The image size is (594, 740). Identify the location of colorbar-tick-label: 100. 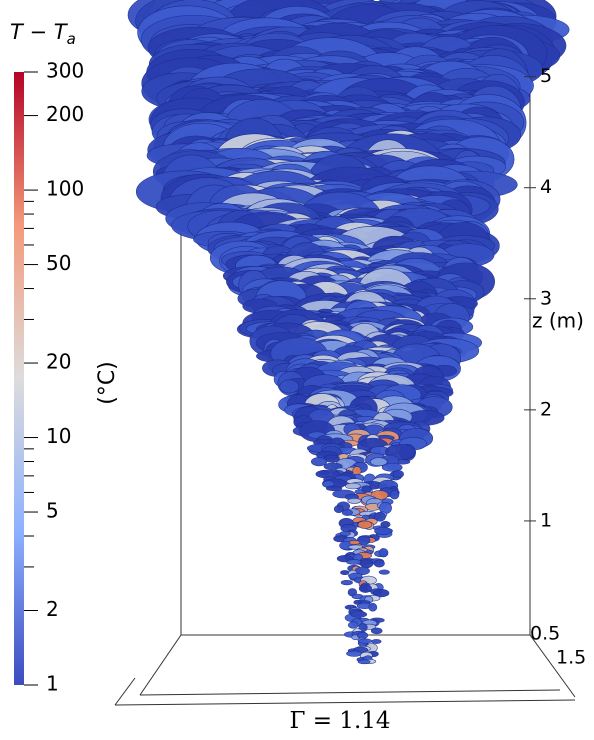
(65, 189).